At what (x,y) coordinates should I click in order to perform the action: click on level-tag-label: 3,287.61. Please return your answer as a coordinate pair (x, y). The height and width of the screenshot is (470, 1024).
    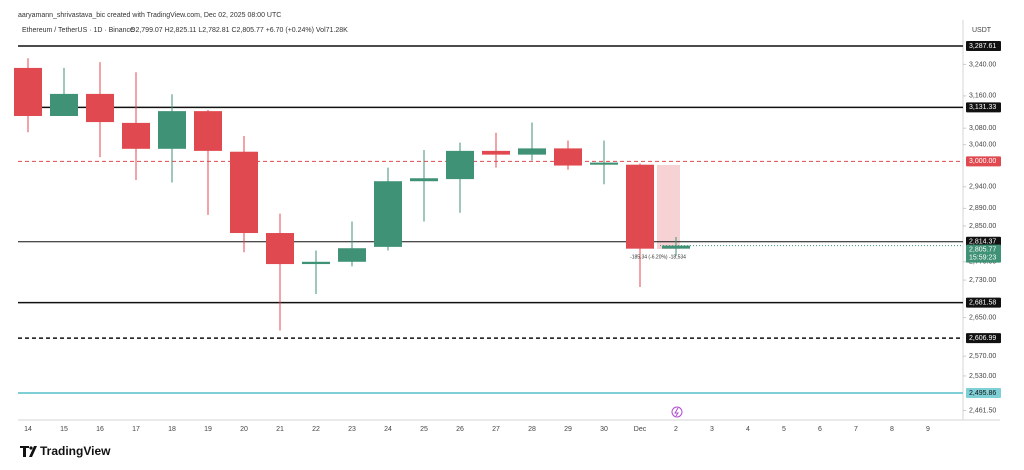
    Looking at the image, I should click on (982, 46).